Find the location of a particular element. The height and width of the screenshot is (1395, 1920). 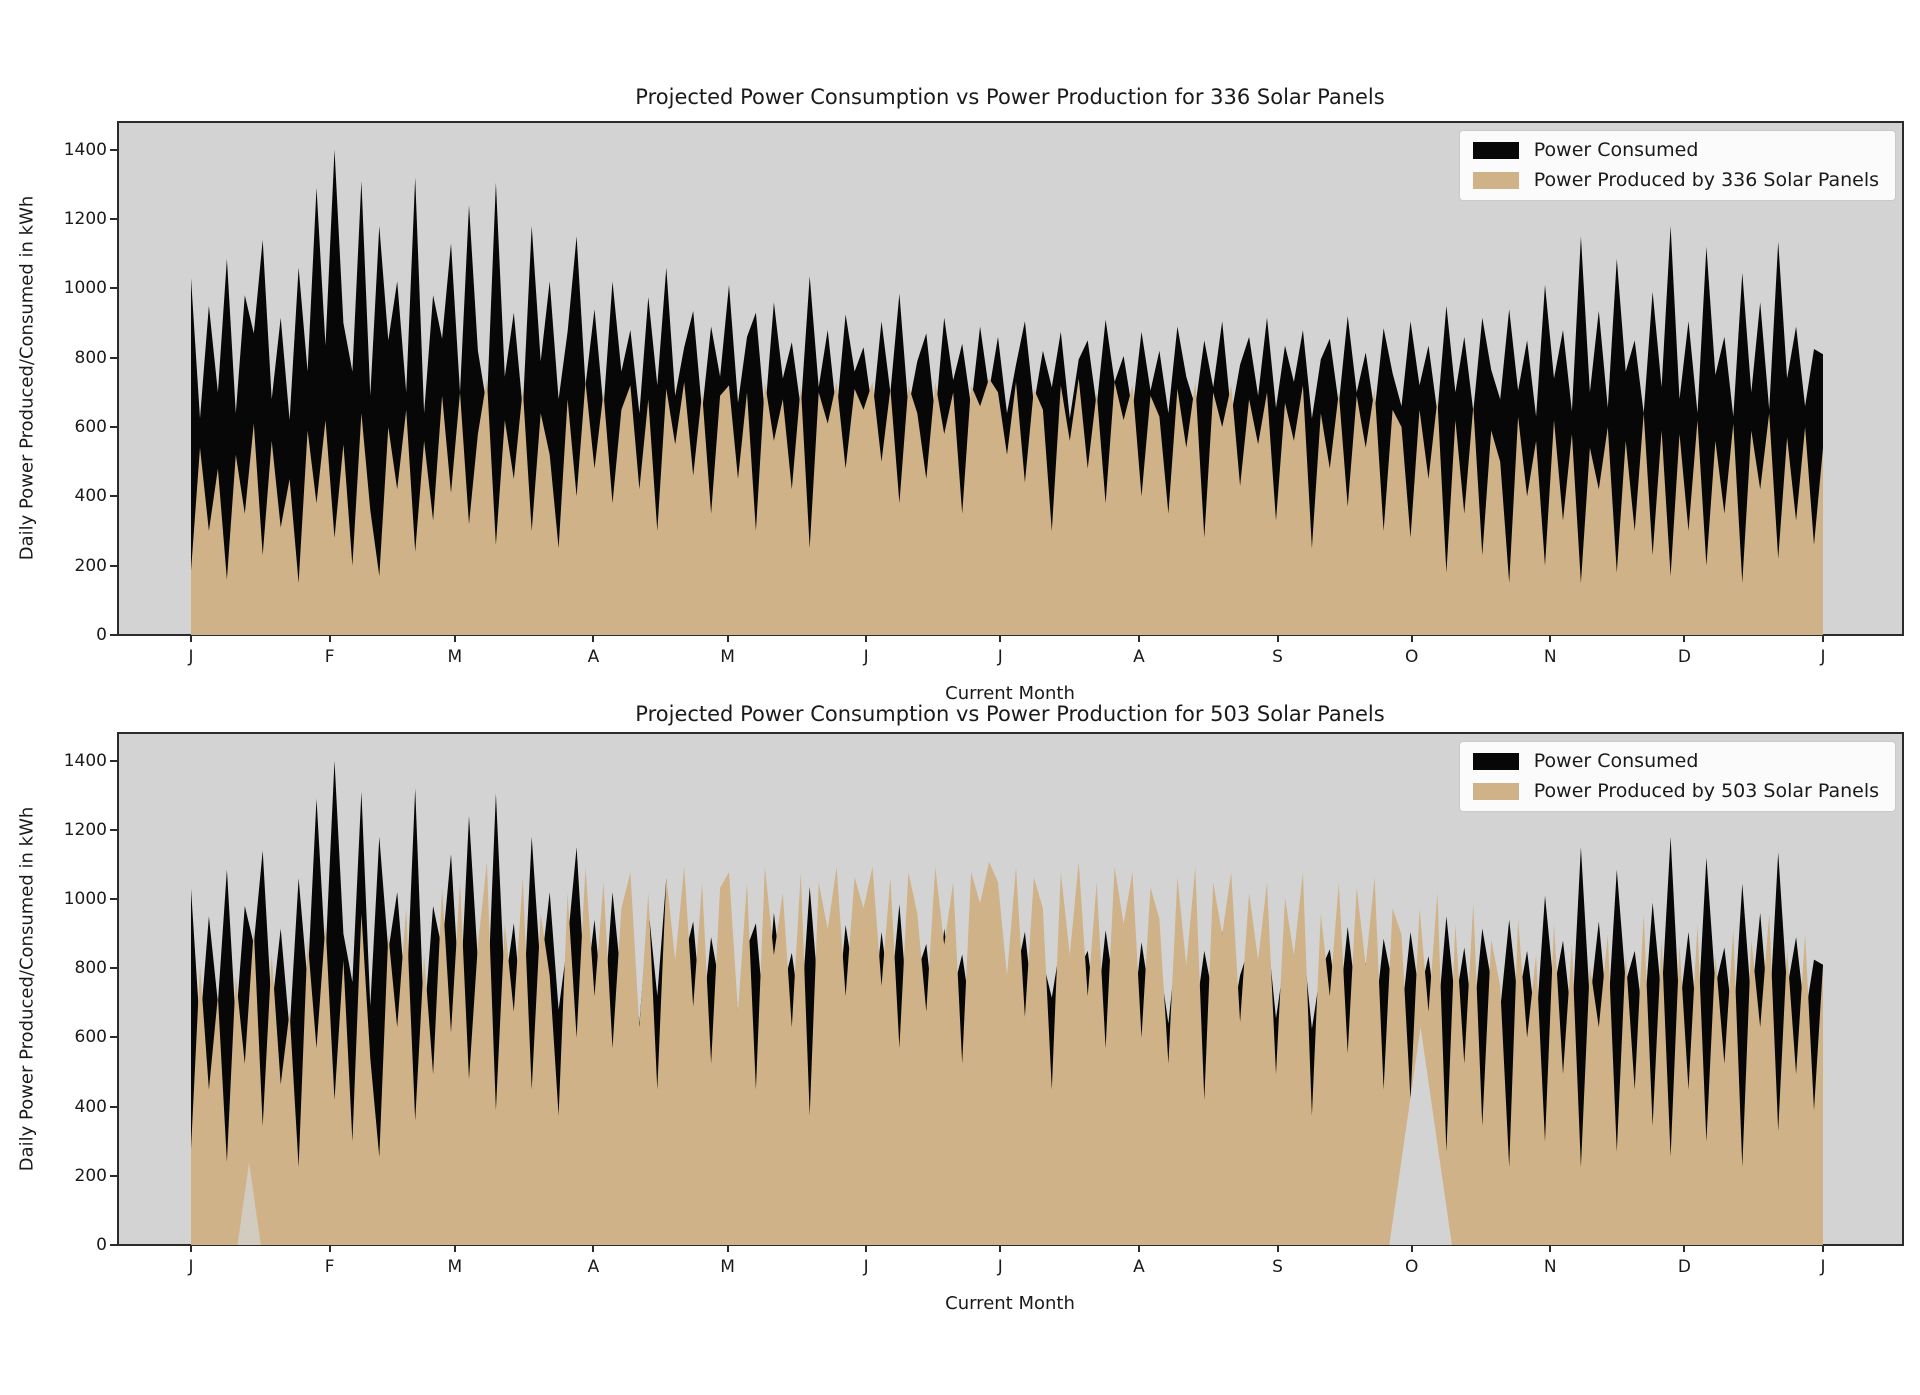

legend-entry-produced: Power Produced by 503 Solar Panels is located at coordinates (1675, 791).